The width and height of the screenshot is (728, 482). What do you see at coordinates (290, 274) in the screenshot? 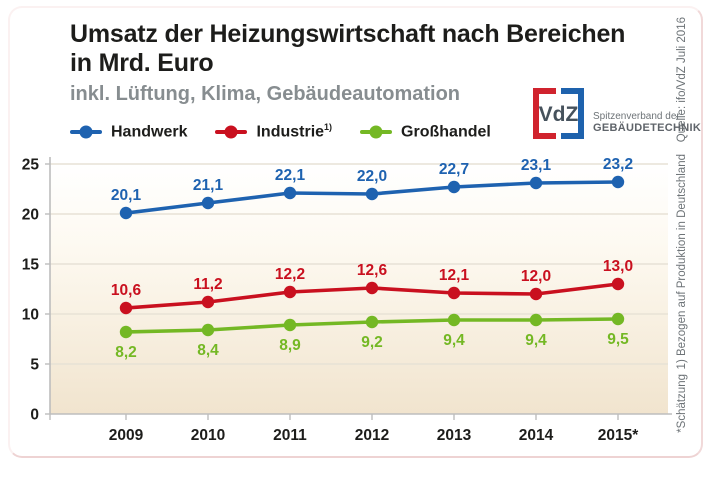
I see `data-label: 12,2` at bounding box center [290, 274].